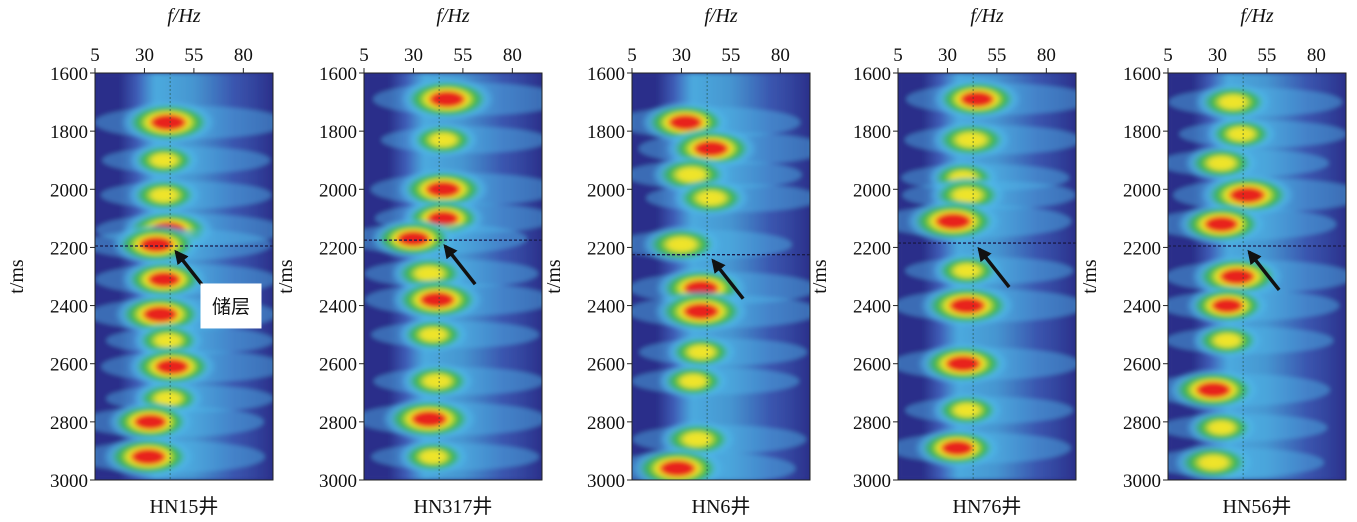 This screenshot has width=1357, height=522. Describe the element at coordinates (721, 16) in the screenshot. I see `x-axis-title: f/Hz` at that location.